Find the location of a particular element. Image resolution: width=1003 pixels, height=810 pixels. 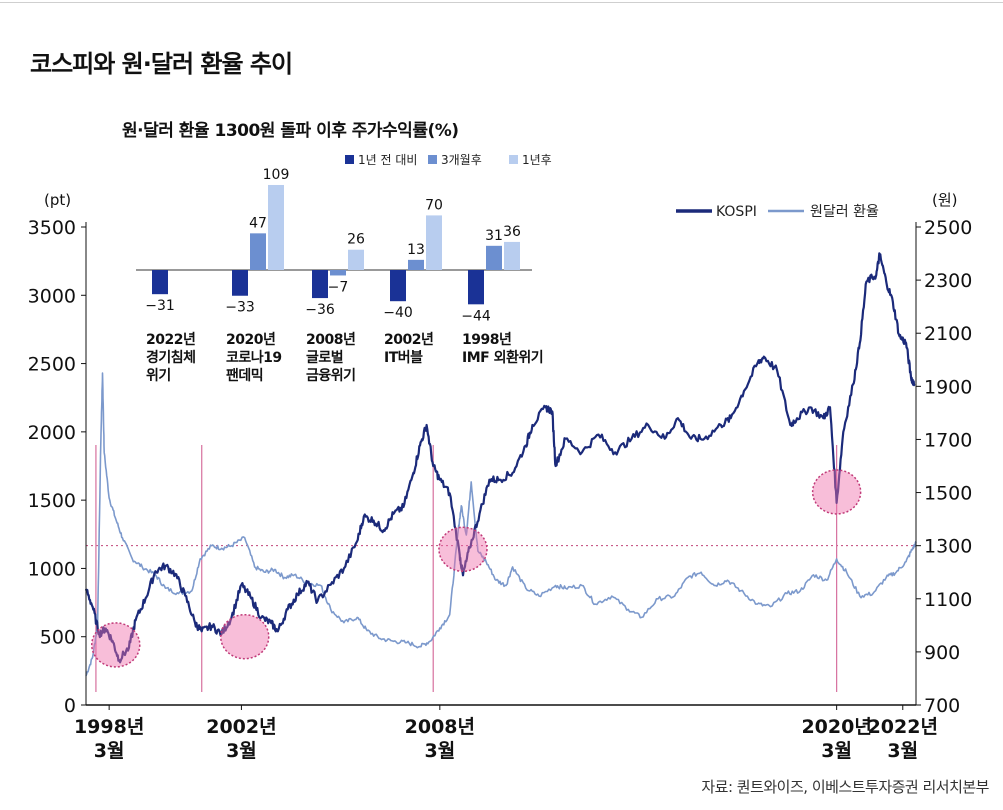

inset-value-label: 31 is located at coordinates (494, 236).